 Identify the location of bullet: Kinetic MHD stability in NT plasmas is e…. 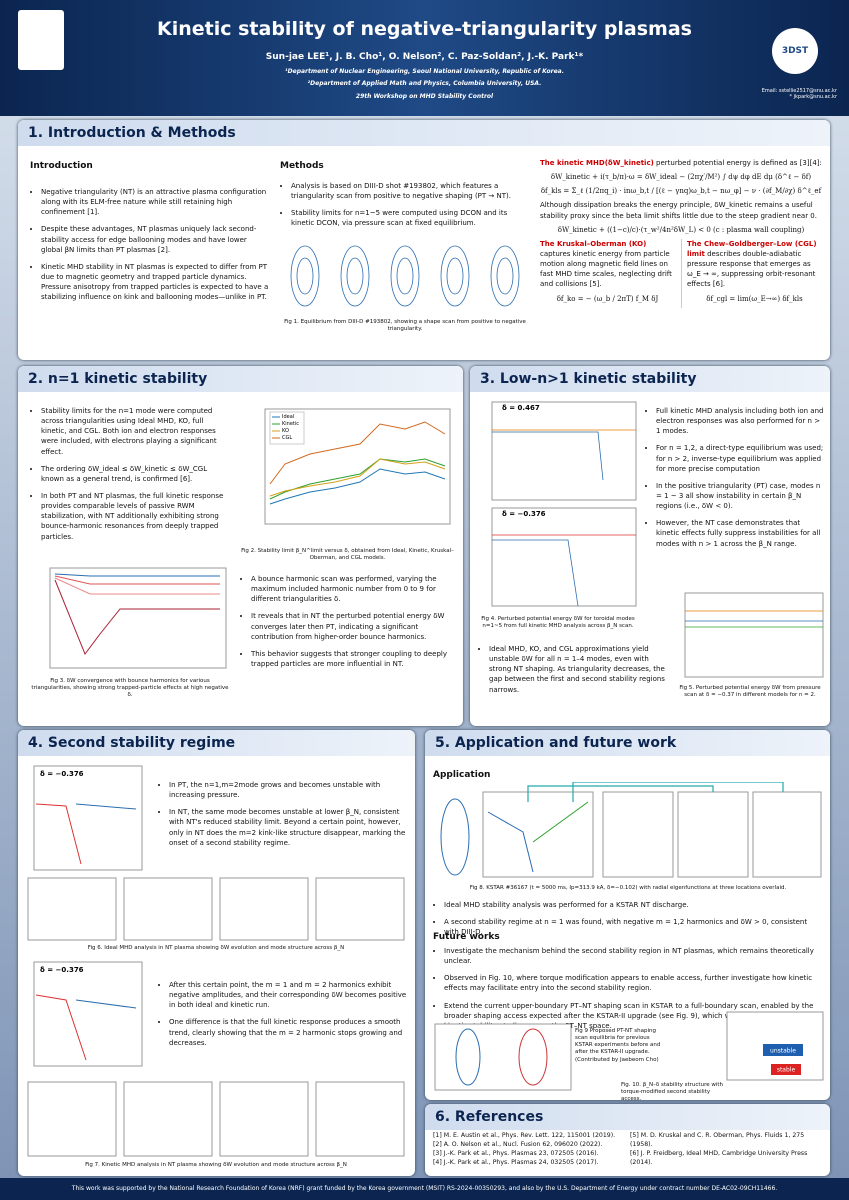
(155, 282).